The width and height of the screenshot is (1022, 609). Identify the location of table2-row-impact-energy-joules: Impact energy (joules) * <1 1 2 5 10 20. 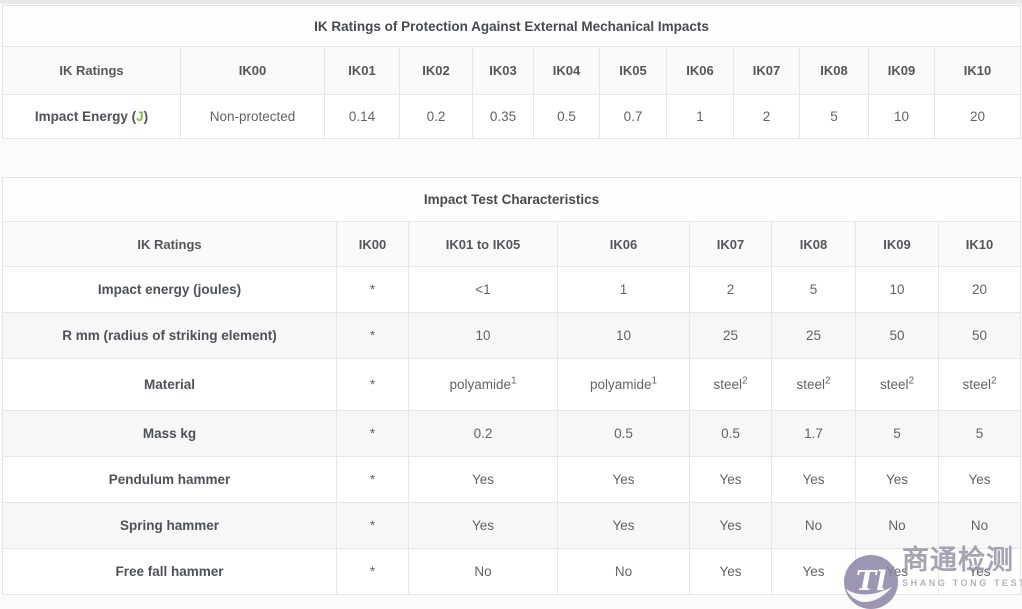
(511, 289).